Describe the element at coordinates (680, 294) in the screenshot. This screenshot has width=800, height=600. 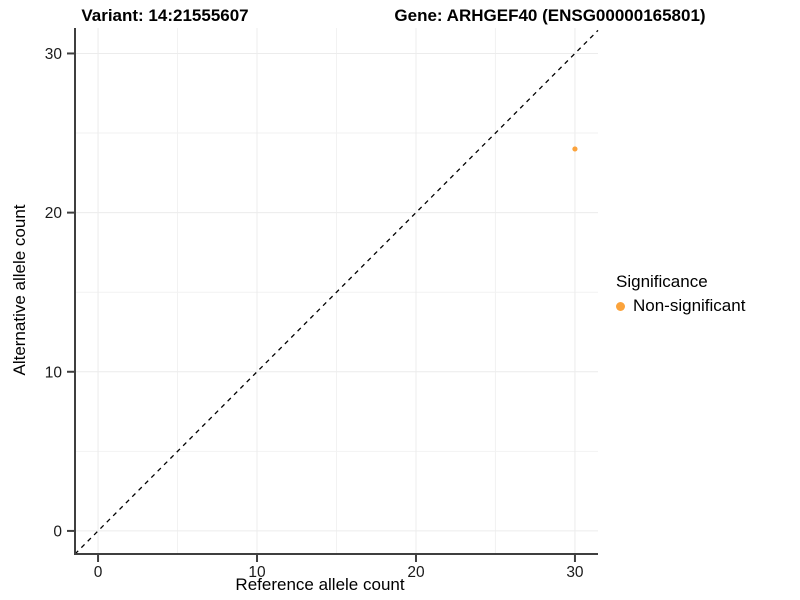
I see `legend: Significance Non-significant` at that location.